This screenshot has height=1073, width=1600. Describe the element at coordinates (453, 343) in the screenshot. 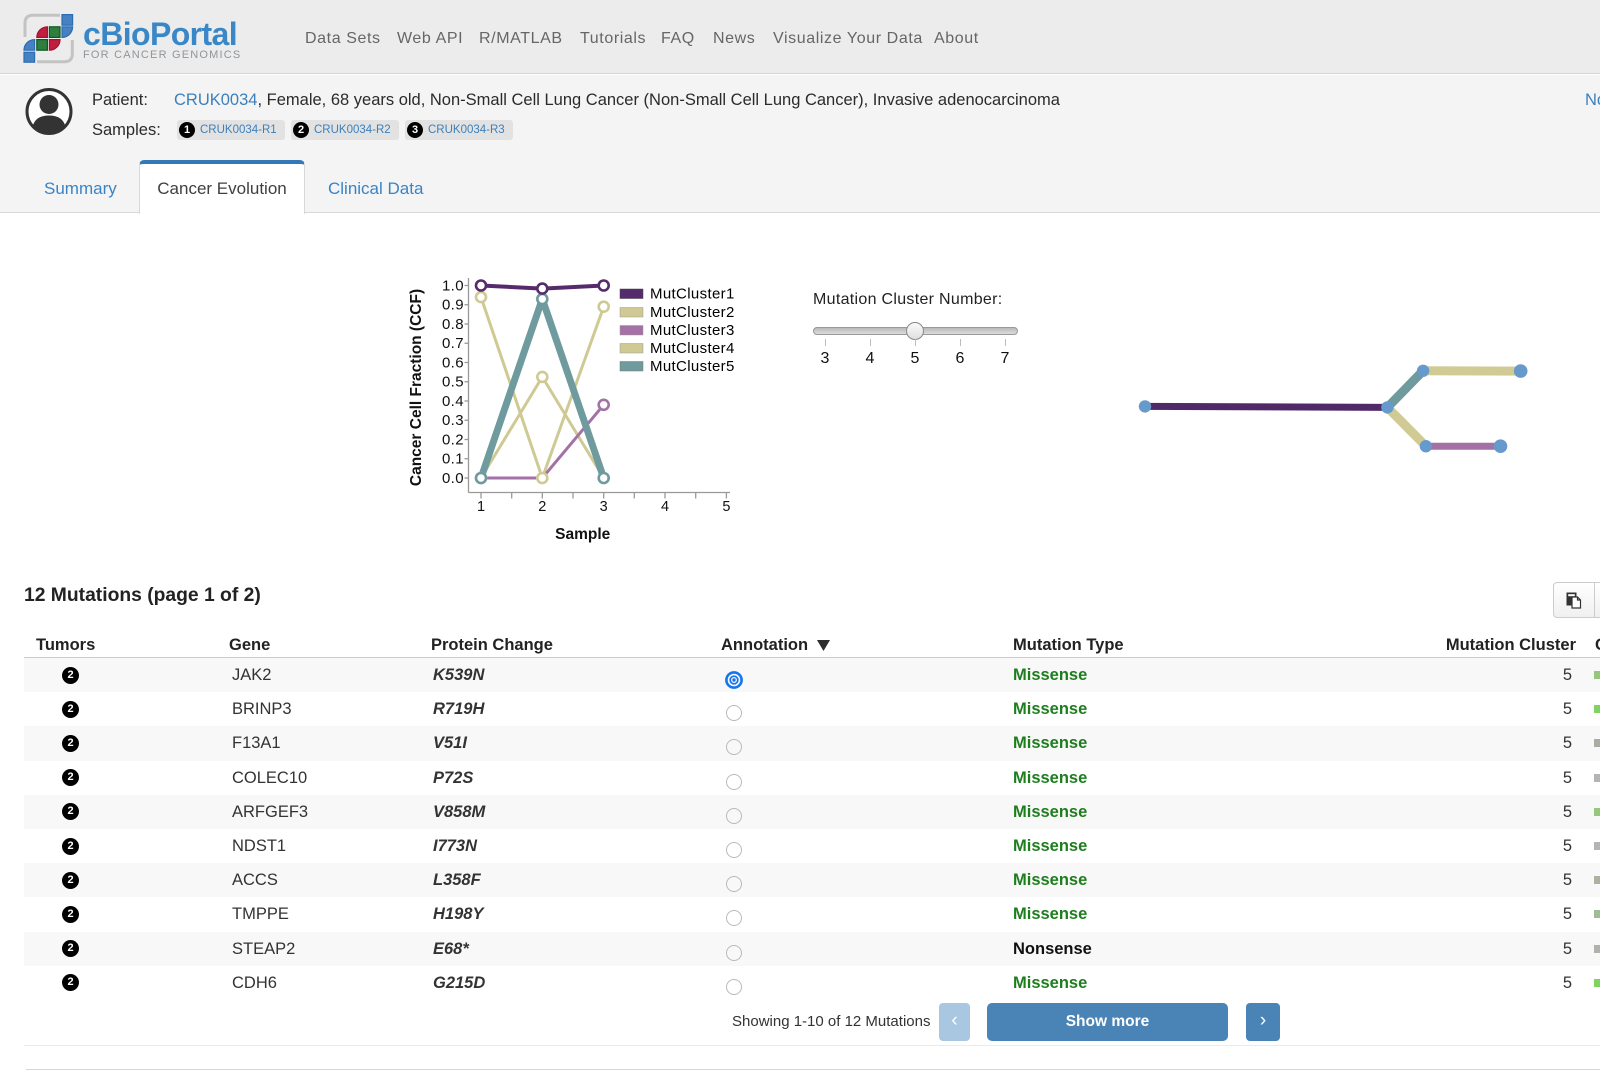

I see `svg-text: 0.7` at that location.